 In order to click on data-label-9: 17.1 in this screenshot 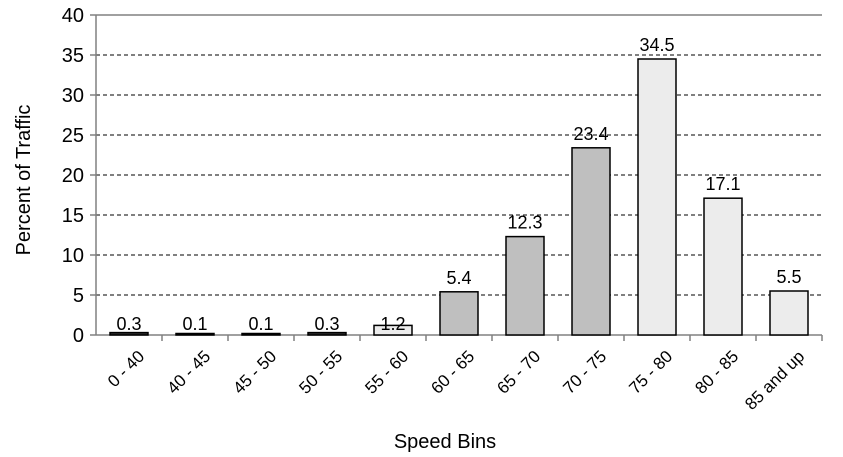, I will do `click(722, 184)`.